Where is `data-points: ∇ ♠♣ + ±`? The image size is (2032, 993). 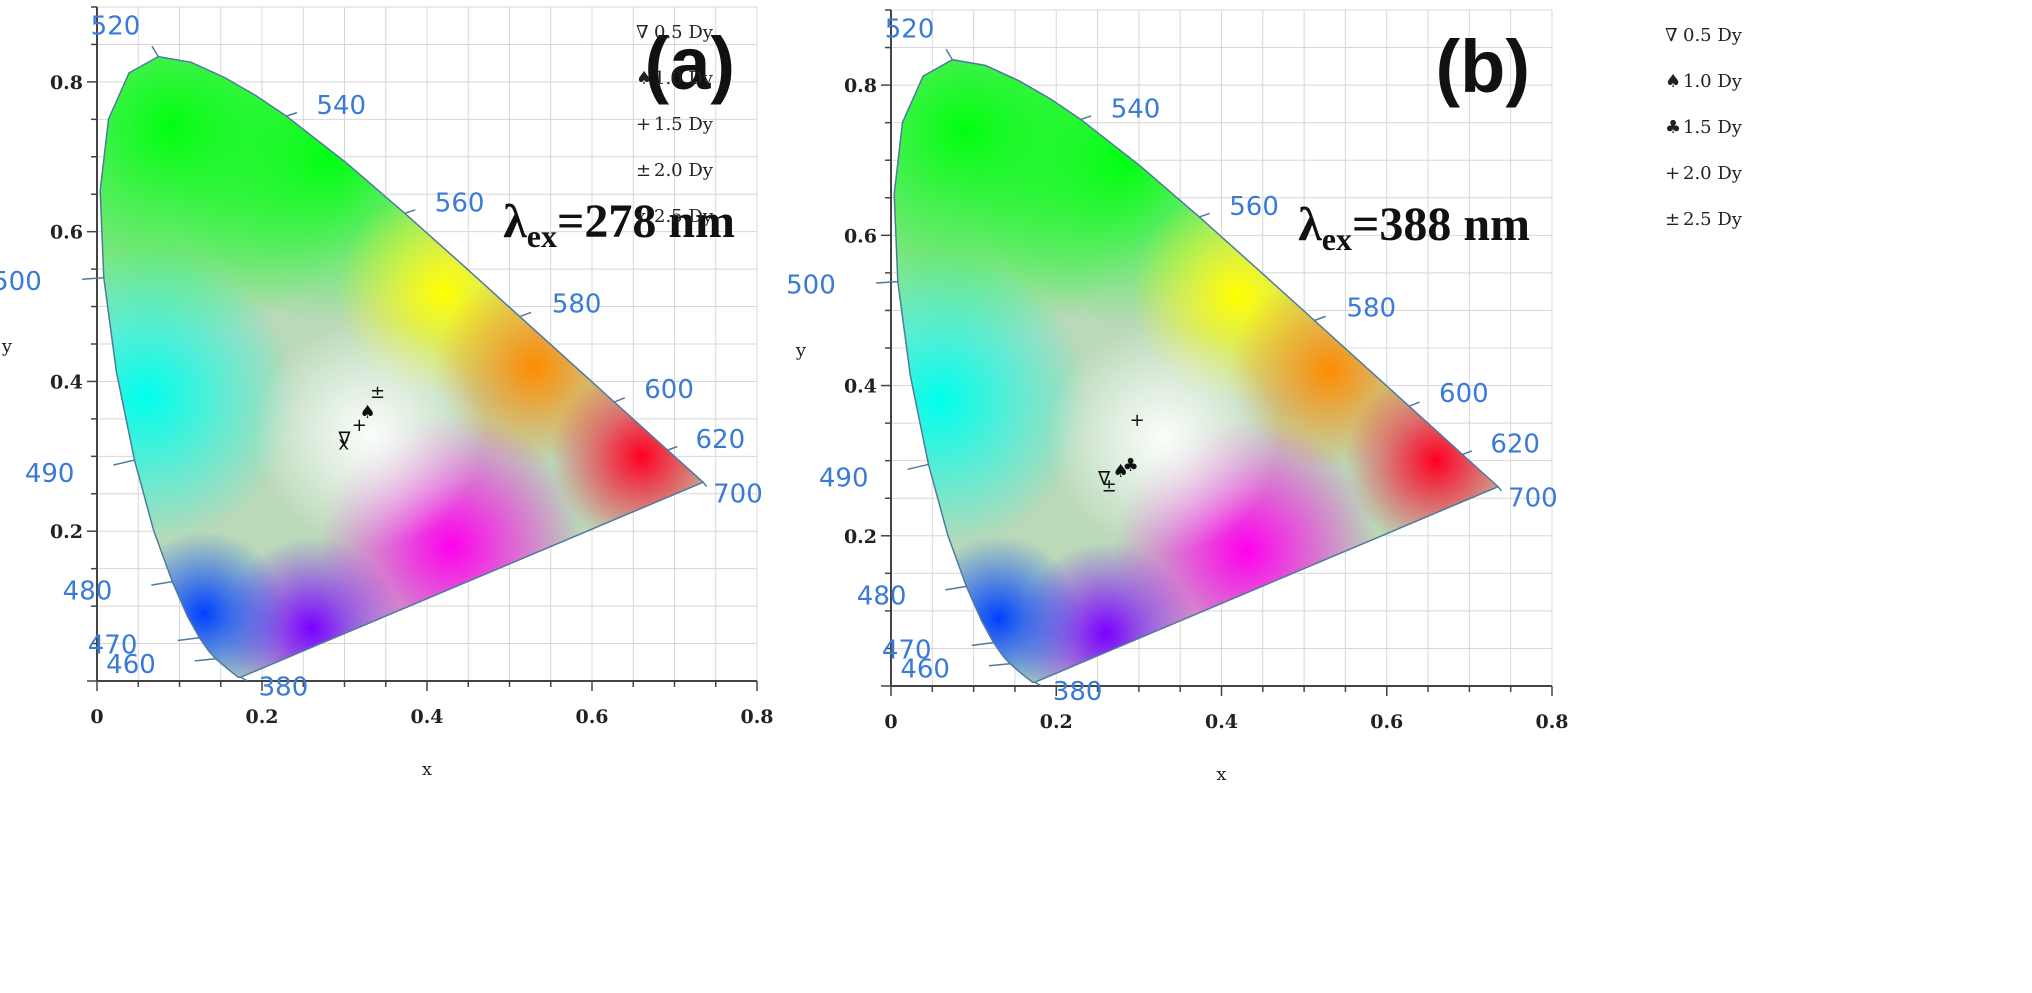 data-points: ∇ ♠♣ + ± is located at coordinates (1121, 453).